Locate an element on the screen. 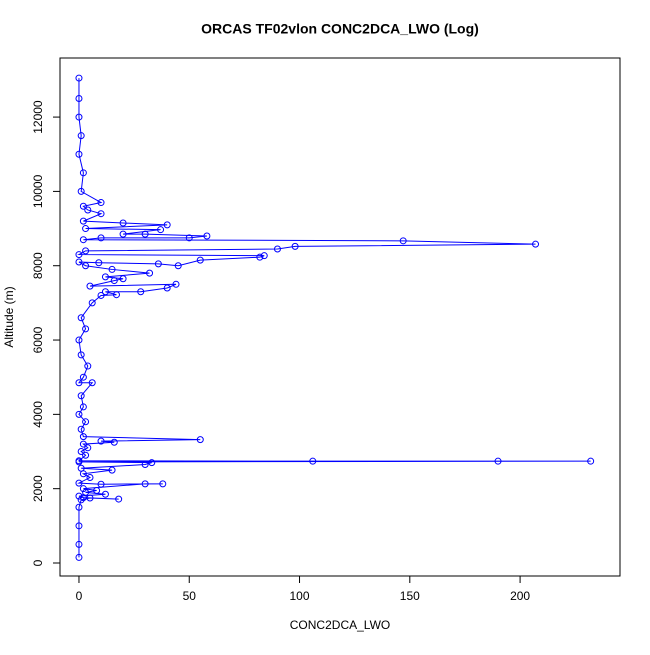 The width and height of the screenshot is (650, 655). y-tick-label: 6000 is located at coordinates (38, 339).